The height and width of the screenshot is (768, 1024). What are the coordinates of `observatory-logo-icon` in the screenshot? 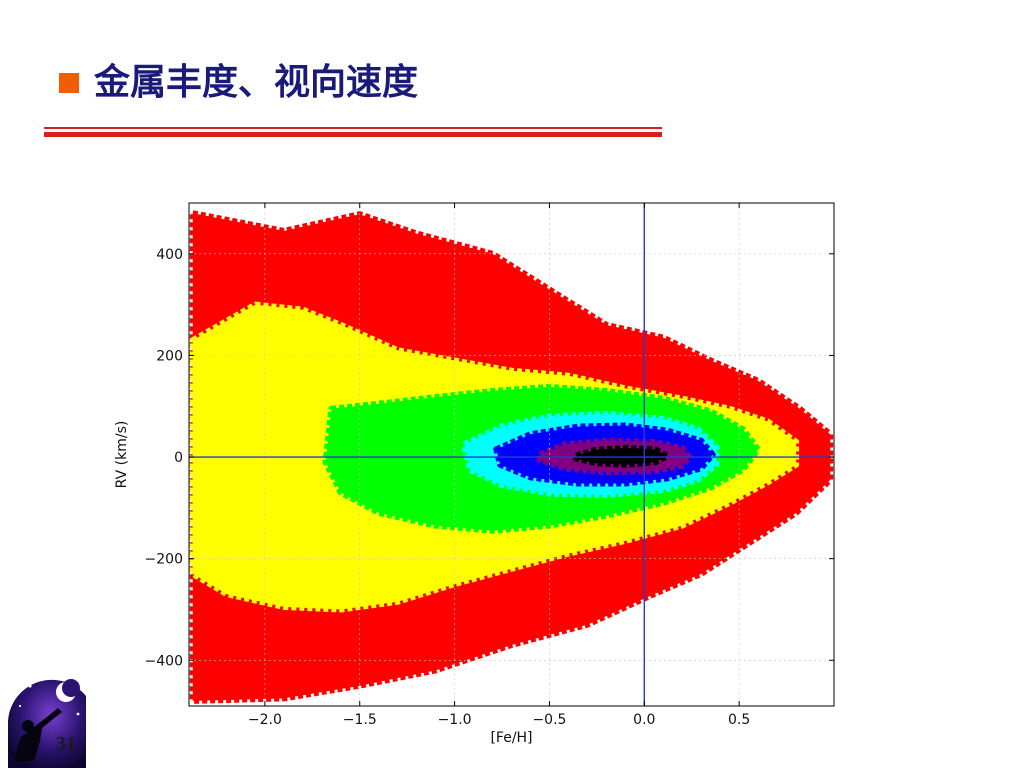 It's located at (47, 722).